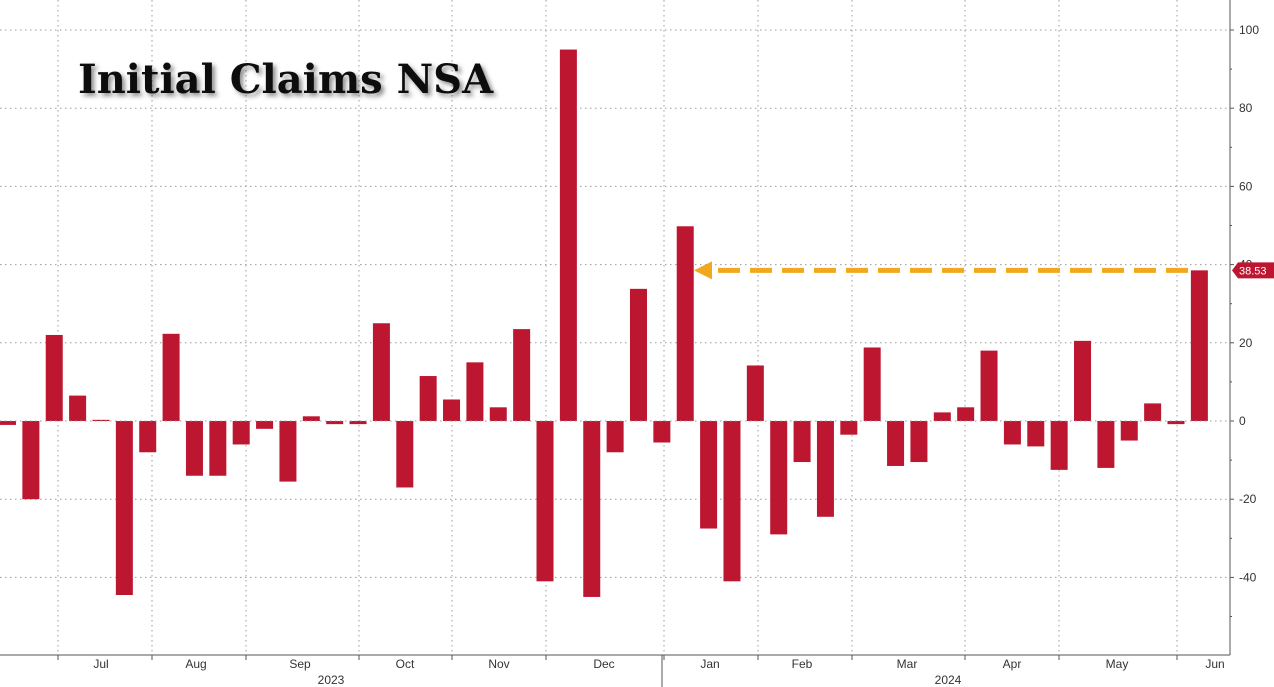  I want to click on year-label: 2023, so click(331, 680).